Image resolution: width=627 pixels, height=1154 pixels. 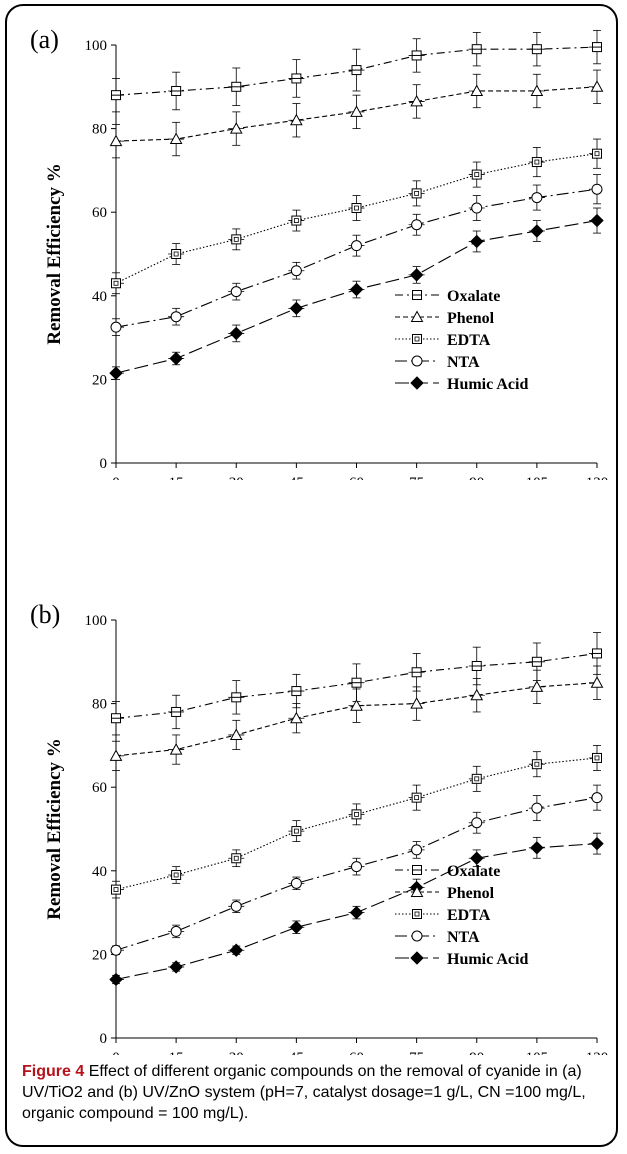 I want to click on panel-a-series-humic-acid, so click(x=356, y=293).